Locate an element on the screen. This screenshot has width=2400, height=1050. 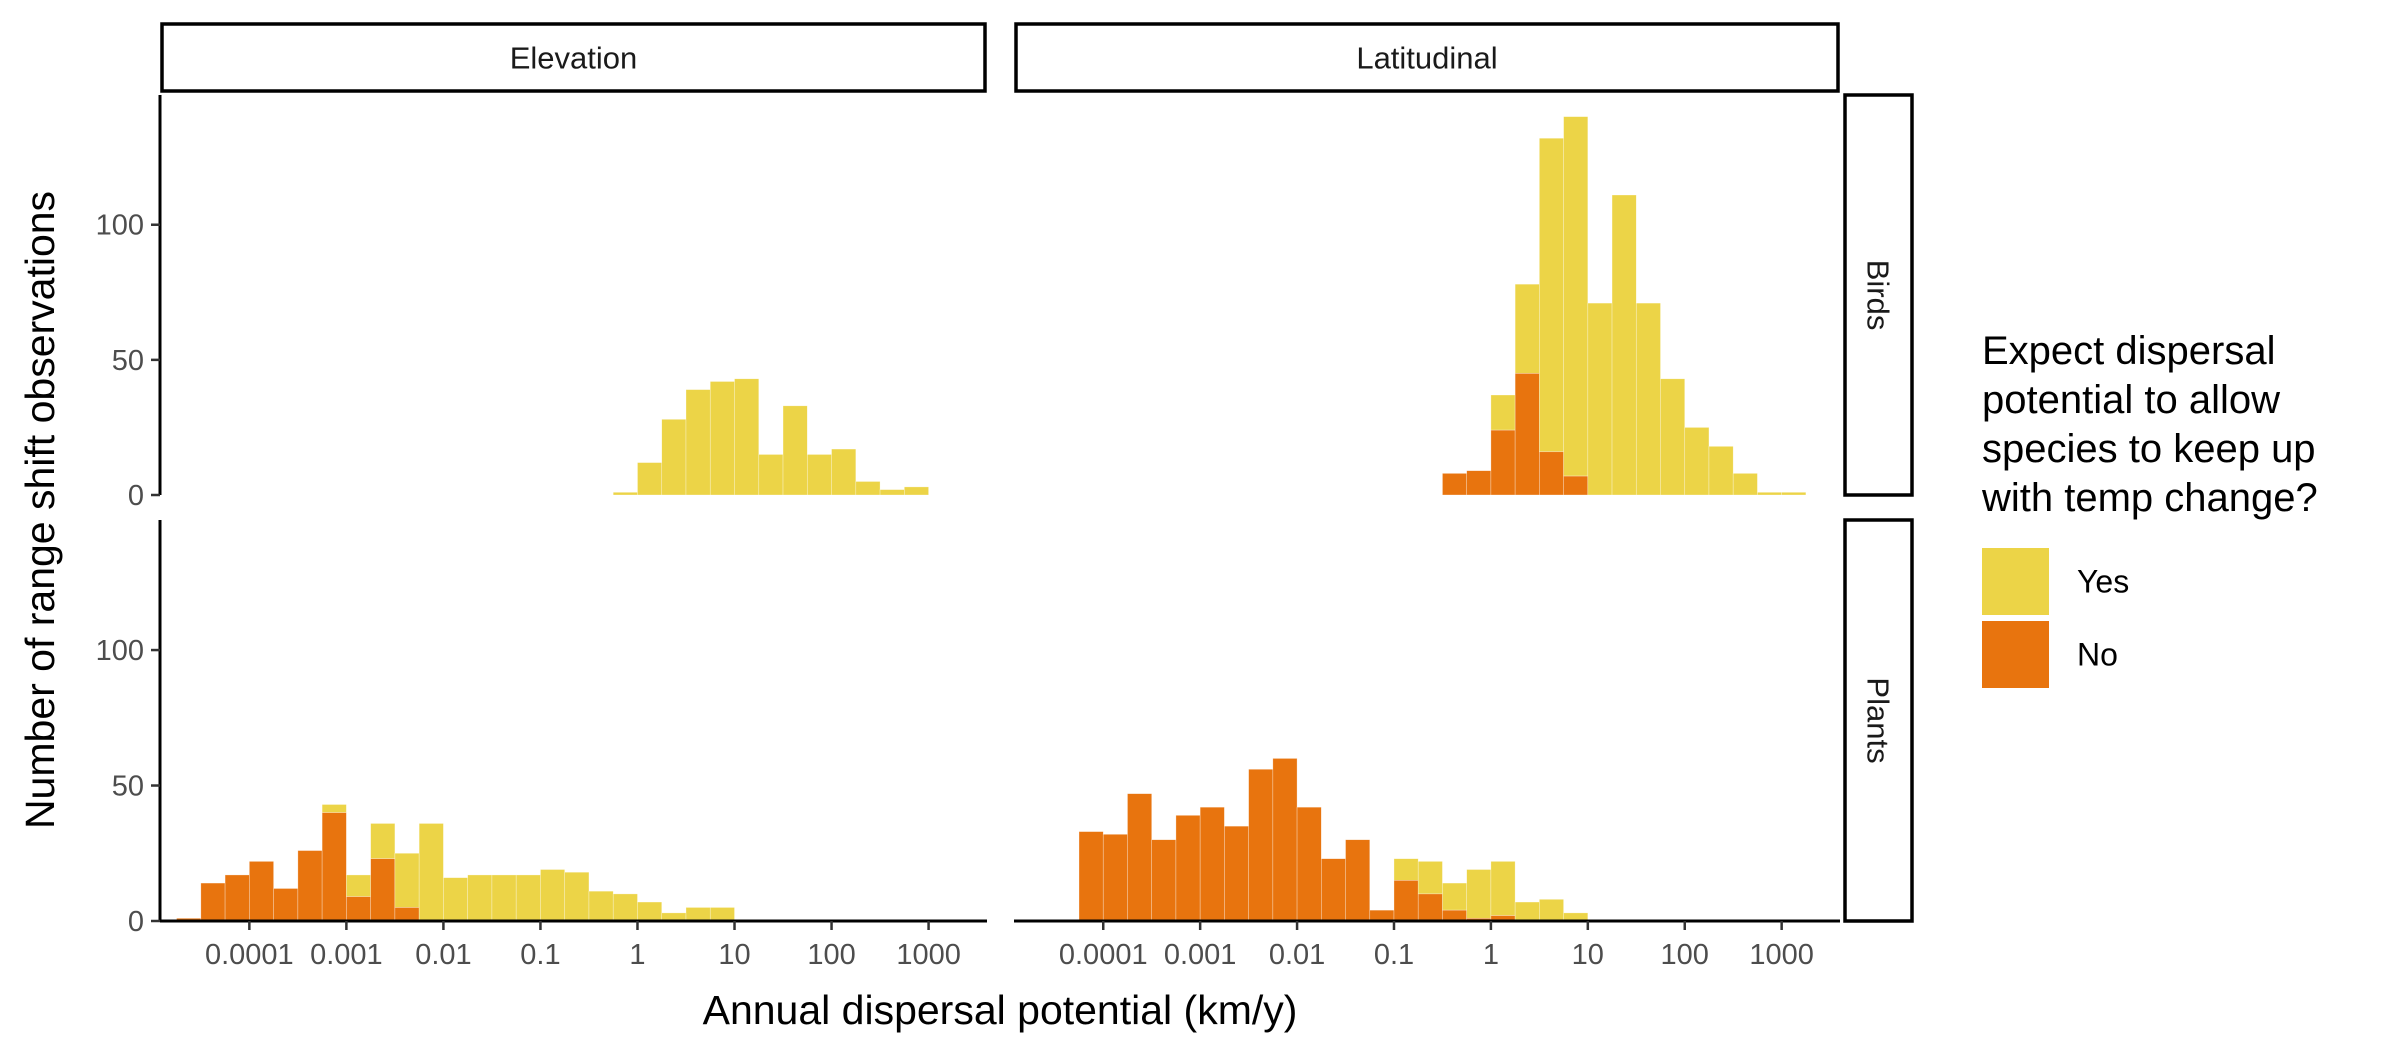
strip-label-elevation: Elevation is located at coordinates (574, 58).